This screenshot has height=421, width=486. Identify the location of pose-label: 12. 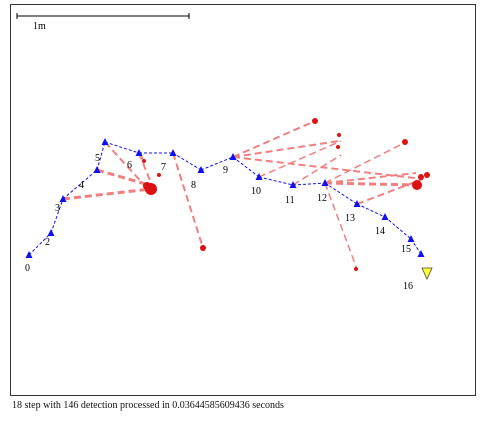
(322, 198).